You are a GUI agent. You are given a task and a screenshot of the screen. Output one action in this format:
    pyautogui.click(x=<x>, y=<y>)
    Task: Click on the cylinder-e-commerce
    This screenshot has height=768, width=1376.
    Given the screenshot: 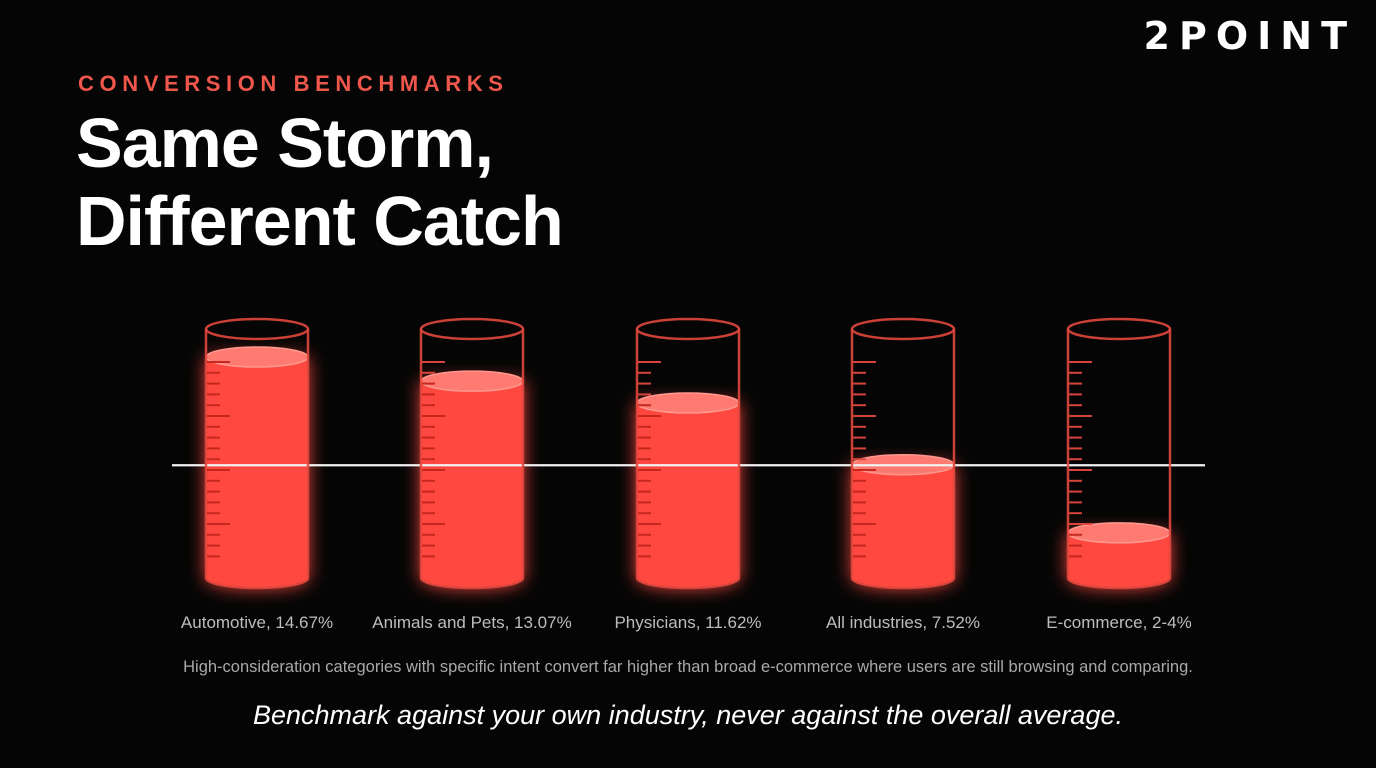 What is the action you would take?
    pyautogui.click(x=1119, y=453)
    